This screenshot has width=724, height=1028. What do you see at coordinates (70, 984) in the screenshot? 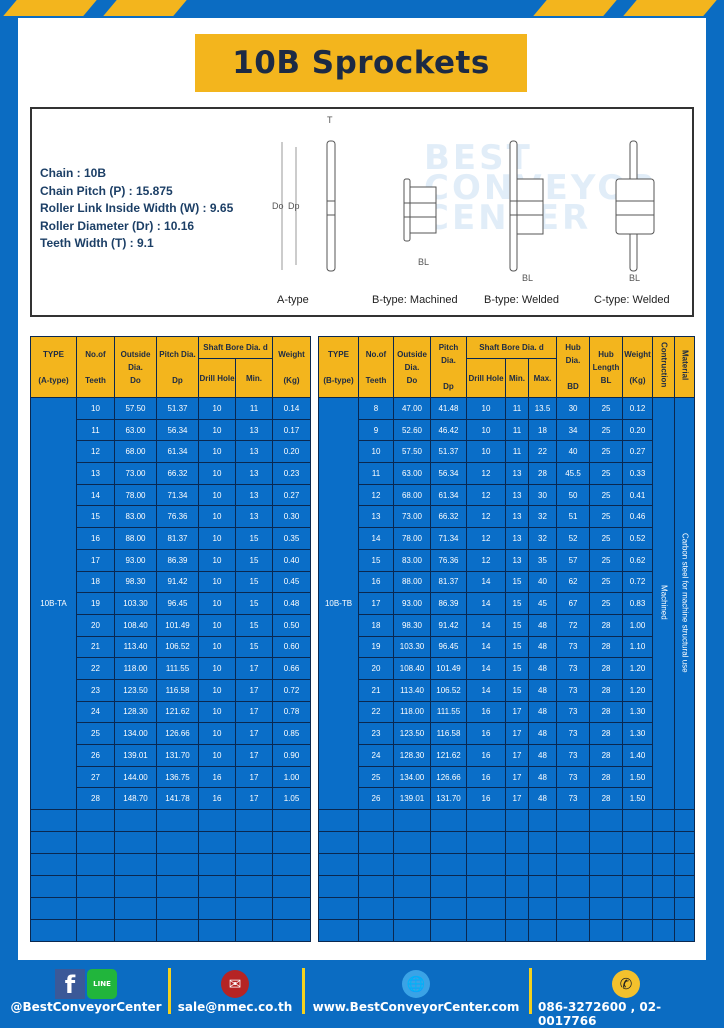
I see `facebook-icon: f` at bounding box center [70, 984].